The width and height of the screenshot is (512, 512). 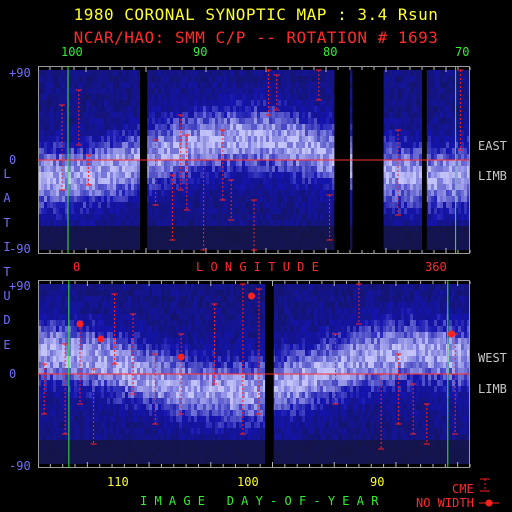 I want to click on east-ytick-bot: -90, so click(x=20, y=249).